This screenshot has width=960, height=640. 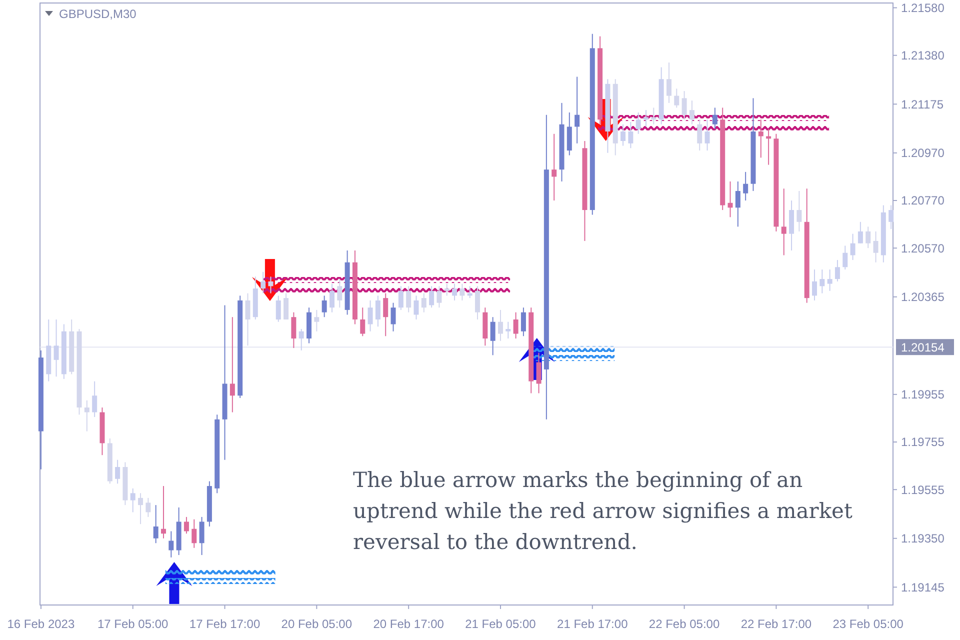 What do you see at coordinates (923, 489) in the screenshot?
I see `y-tick-label: 1.19555` at bounding box center [923, 489].